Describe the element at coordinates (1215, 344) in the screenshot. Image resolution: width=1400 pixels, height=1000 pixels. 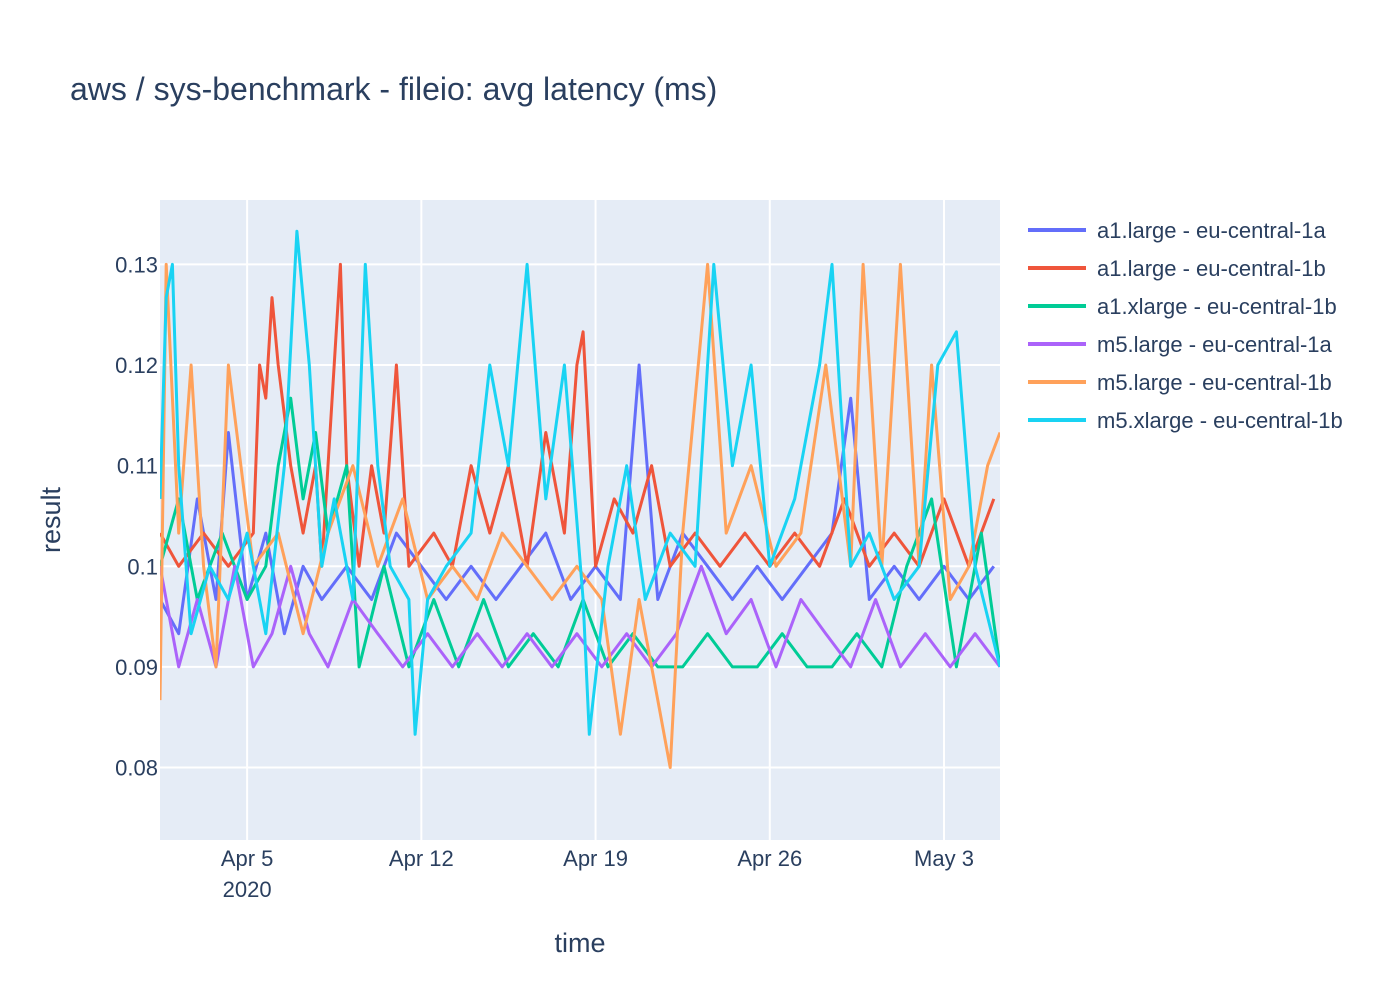
I see `legend-label: m5.large - eu-central-1a` at that location.